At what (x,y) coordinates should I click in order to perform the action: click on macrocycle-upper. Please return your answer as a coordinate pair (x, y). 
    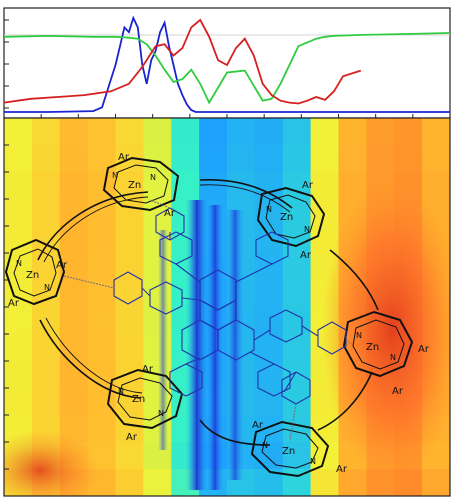
    Looking at the image, I should click on (246, 193).